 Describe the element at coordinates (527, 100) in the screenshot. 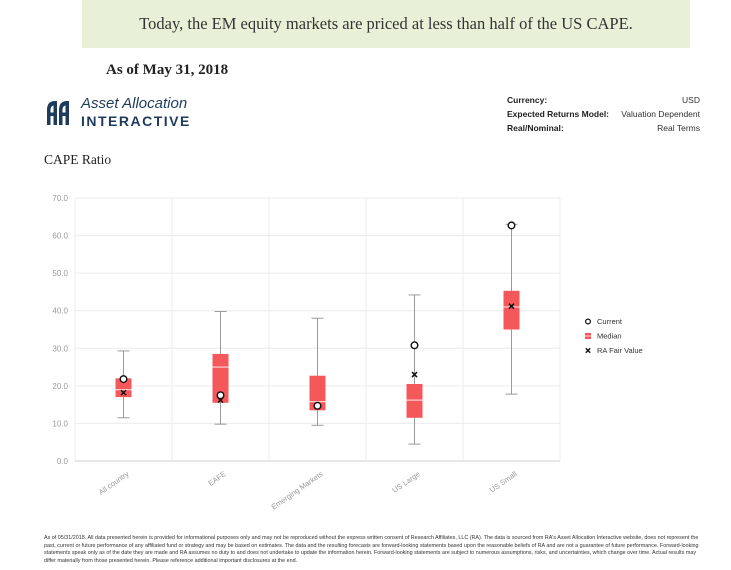

I see `meta-key: Currency:` at that location.